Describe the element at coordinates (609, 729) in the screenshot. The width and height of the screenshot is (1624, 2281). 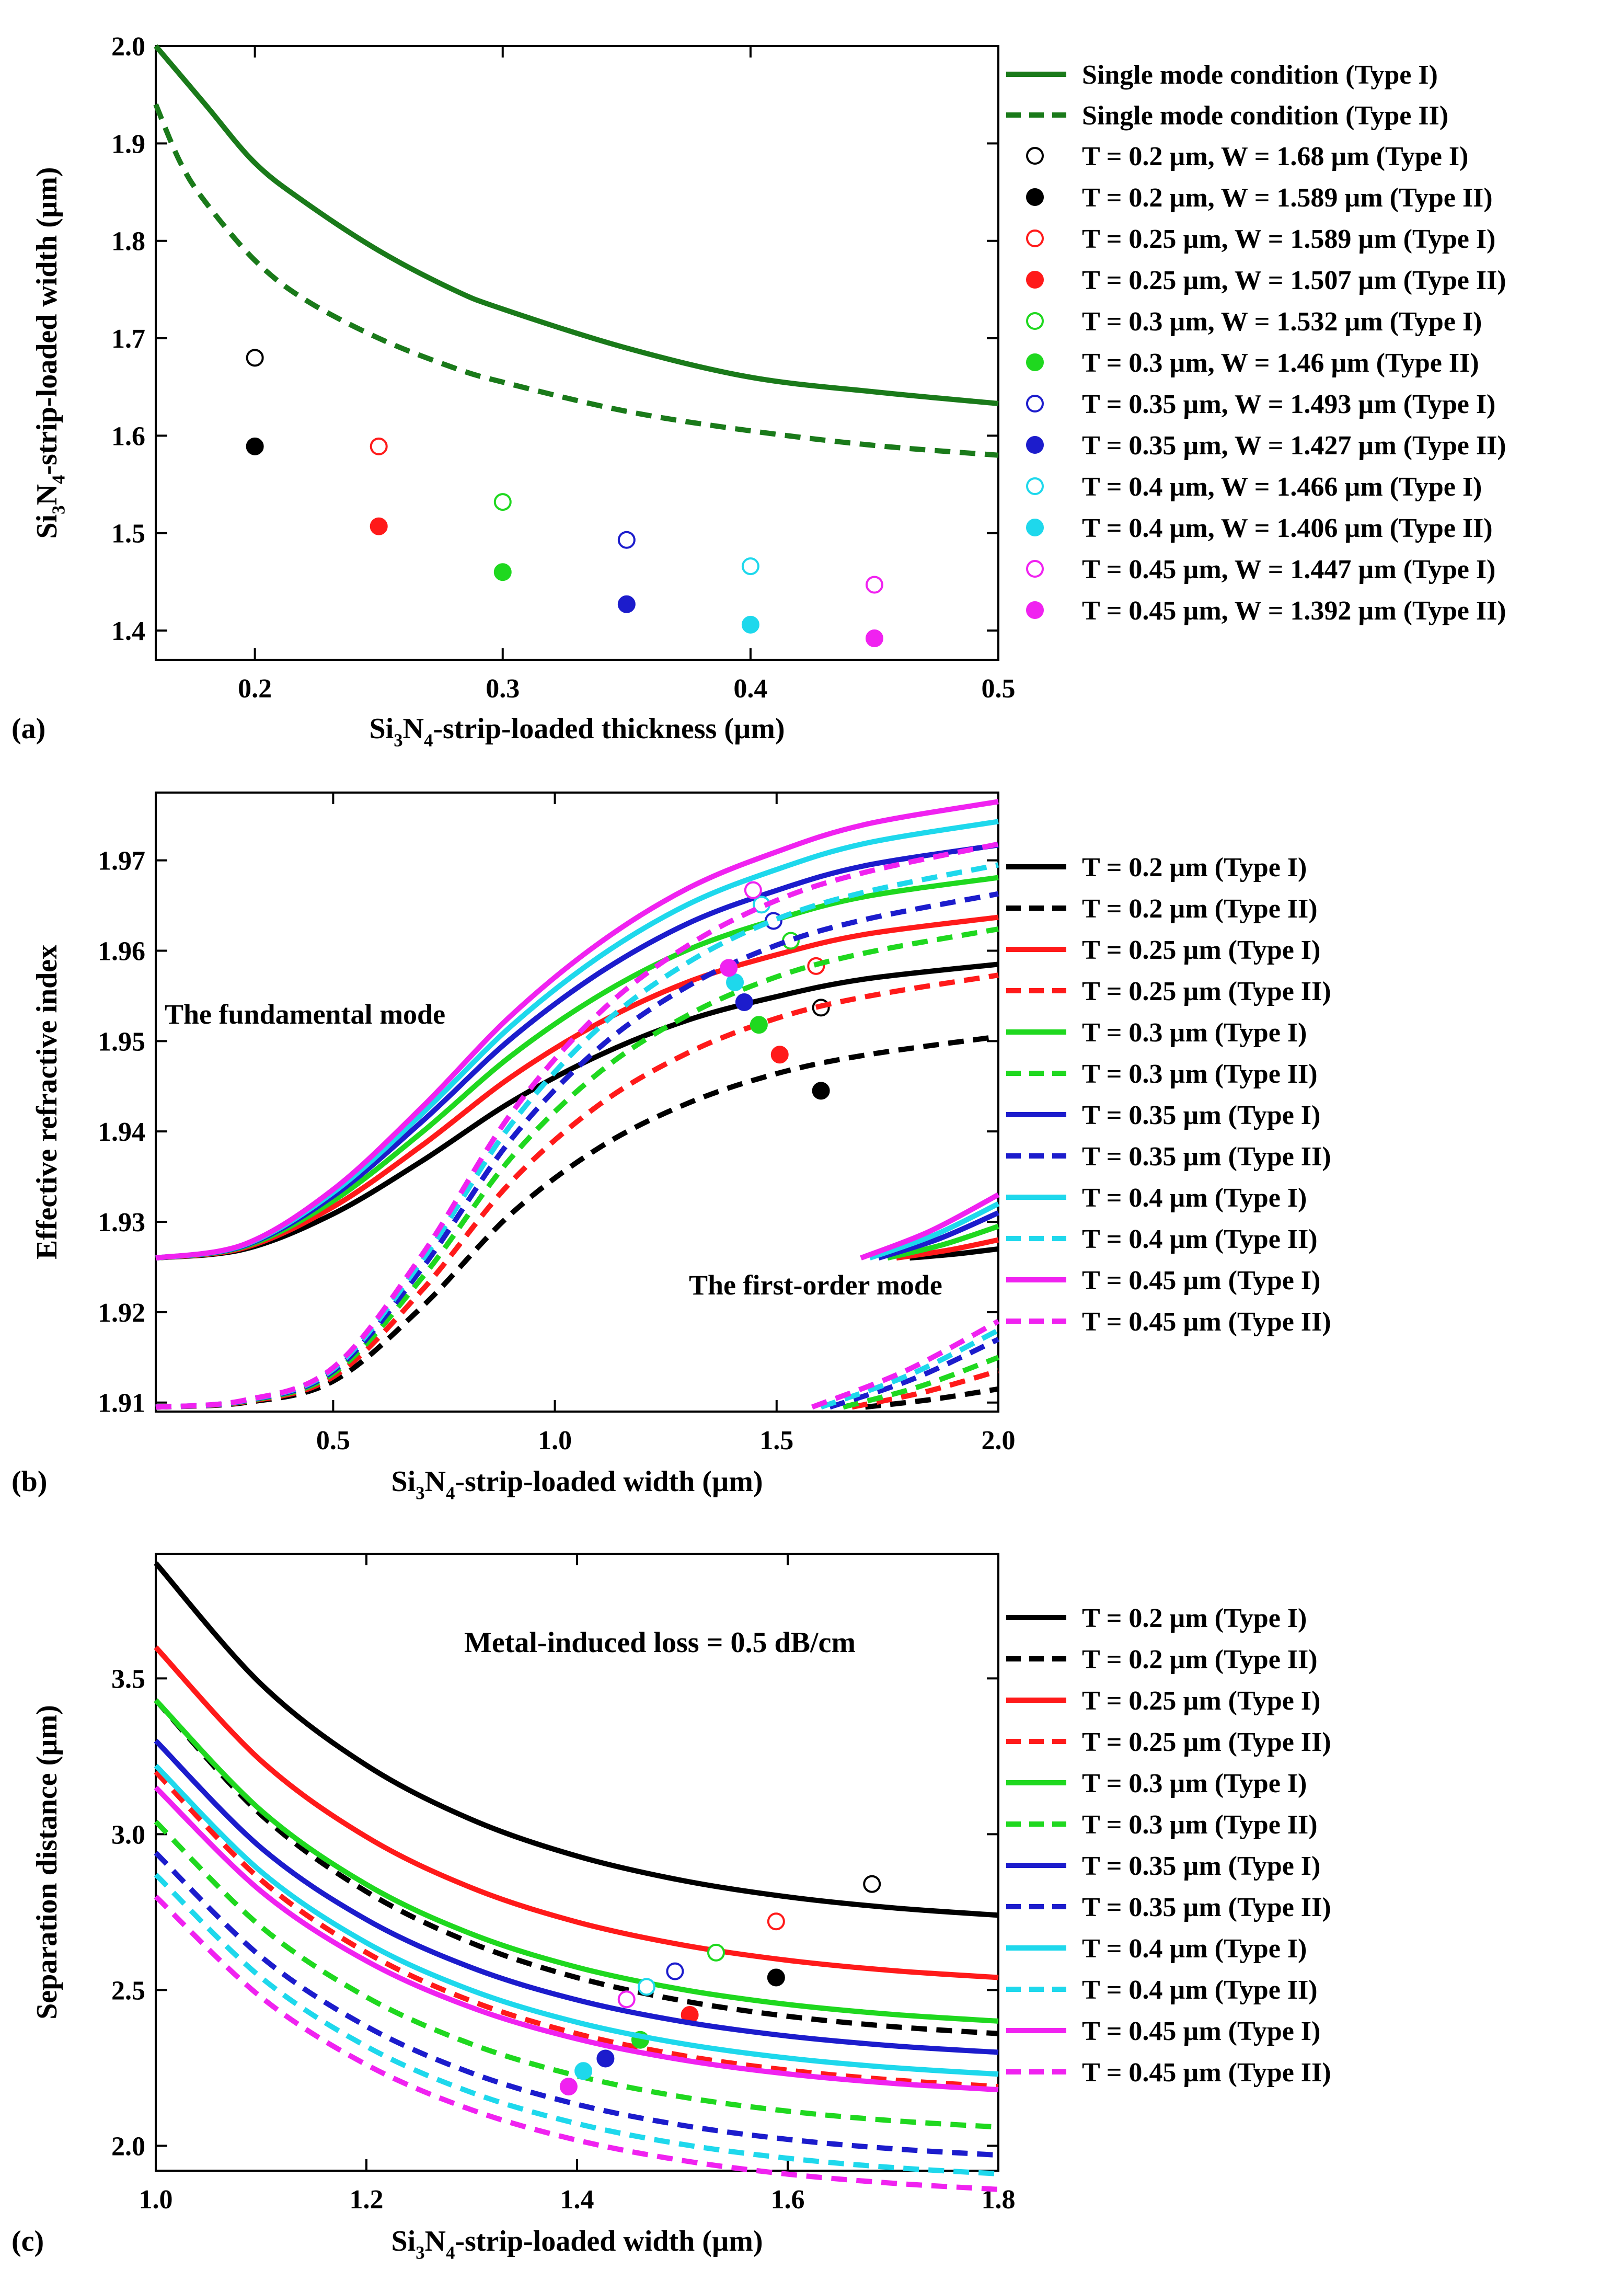
I see `label-part: -strip-loaded thickness (µm)` at that location.